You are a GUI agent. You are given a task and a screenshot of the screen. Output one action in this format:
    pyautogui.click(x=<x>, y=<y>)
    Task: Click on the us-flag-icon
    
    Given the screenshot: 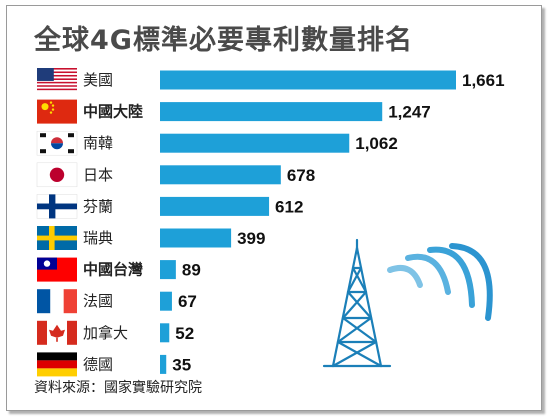 What is the action you would take?
    pyautogui.click(x=57, y=80)
    